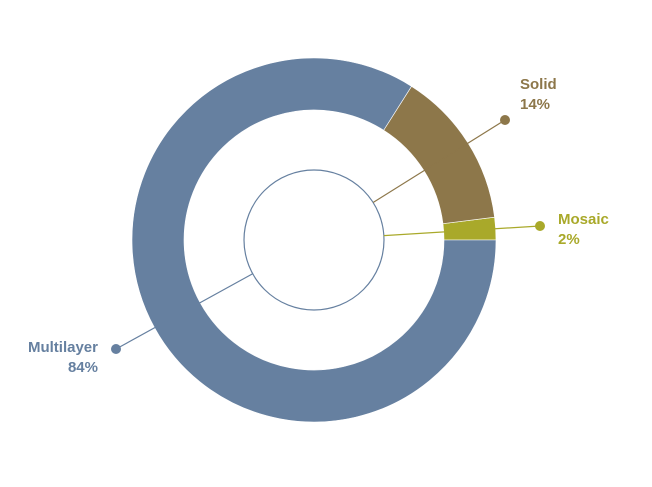 This screenshot has width=652, height=487. Describe the element at coordinates (83, 367) in the screenshot. I see `slice-value-multilayer: 84%` at that location.